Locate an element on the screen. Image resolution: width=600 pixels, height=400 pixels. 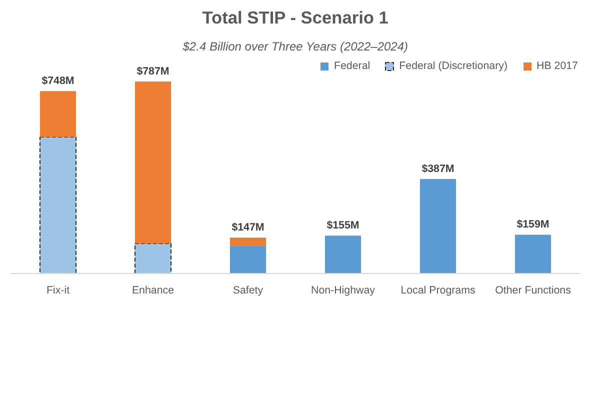
legend-label: Federal is located at coordinates (352, 66).